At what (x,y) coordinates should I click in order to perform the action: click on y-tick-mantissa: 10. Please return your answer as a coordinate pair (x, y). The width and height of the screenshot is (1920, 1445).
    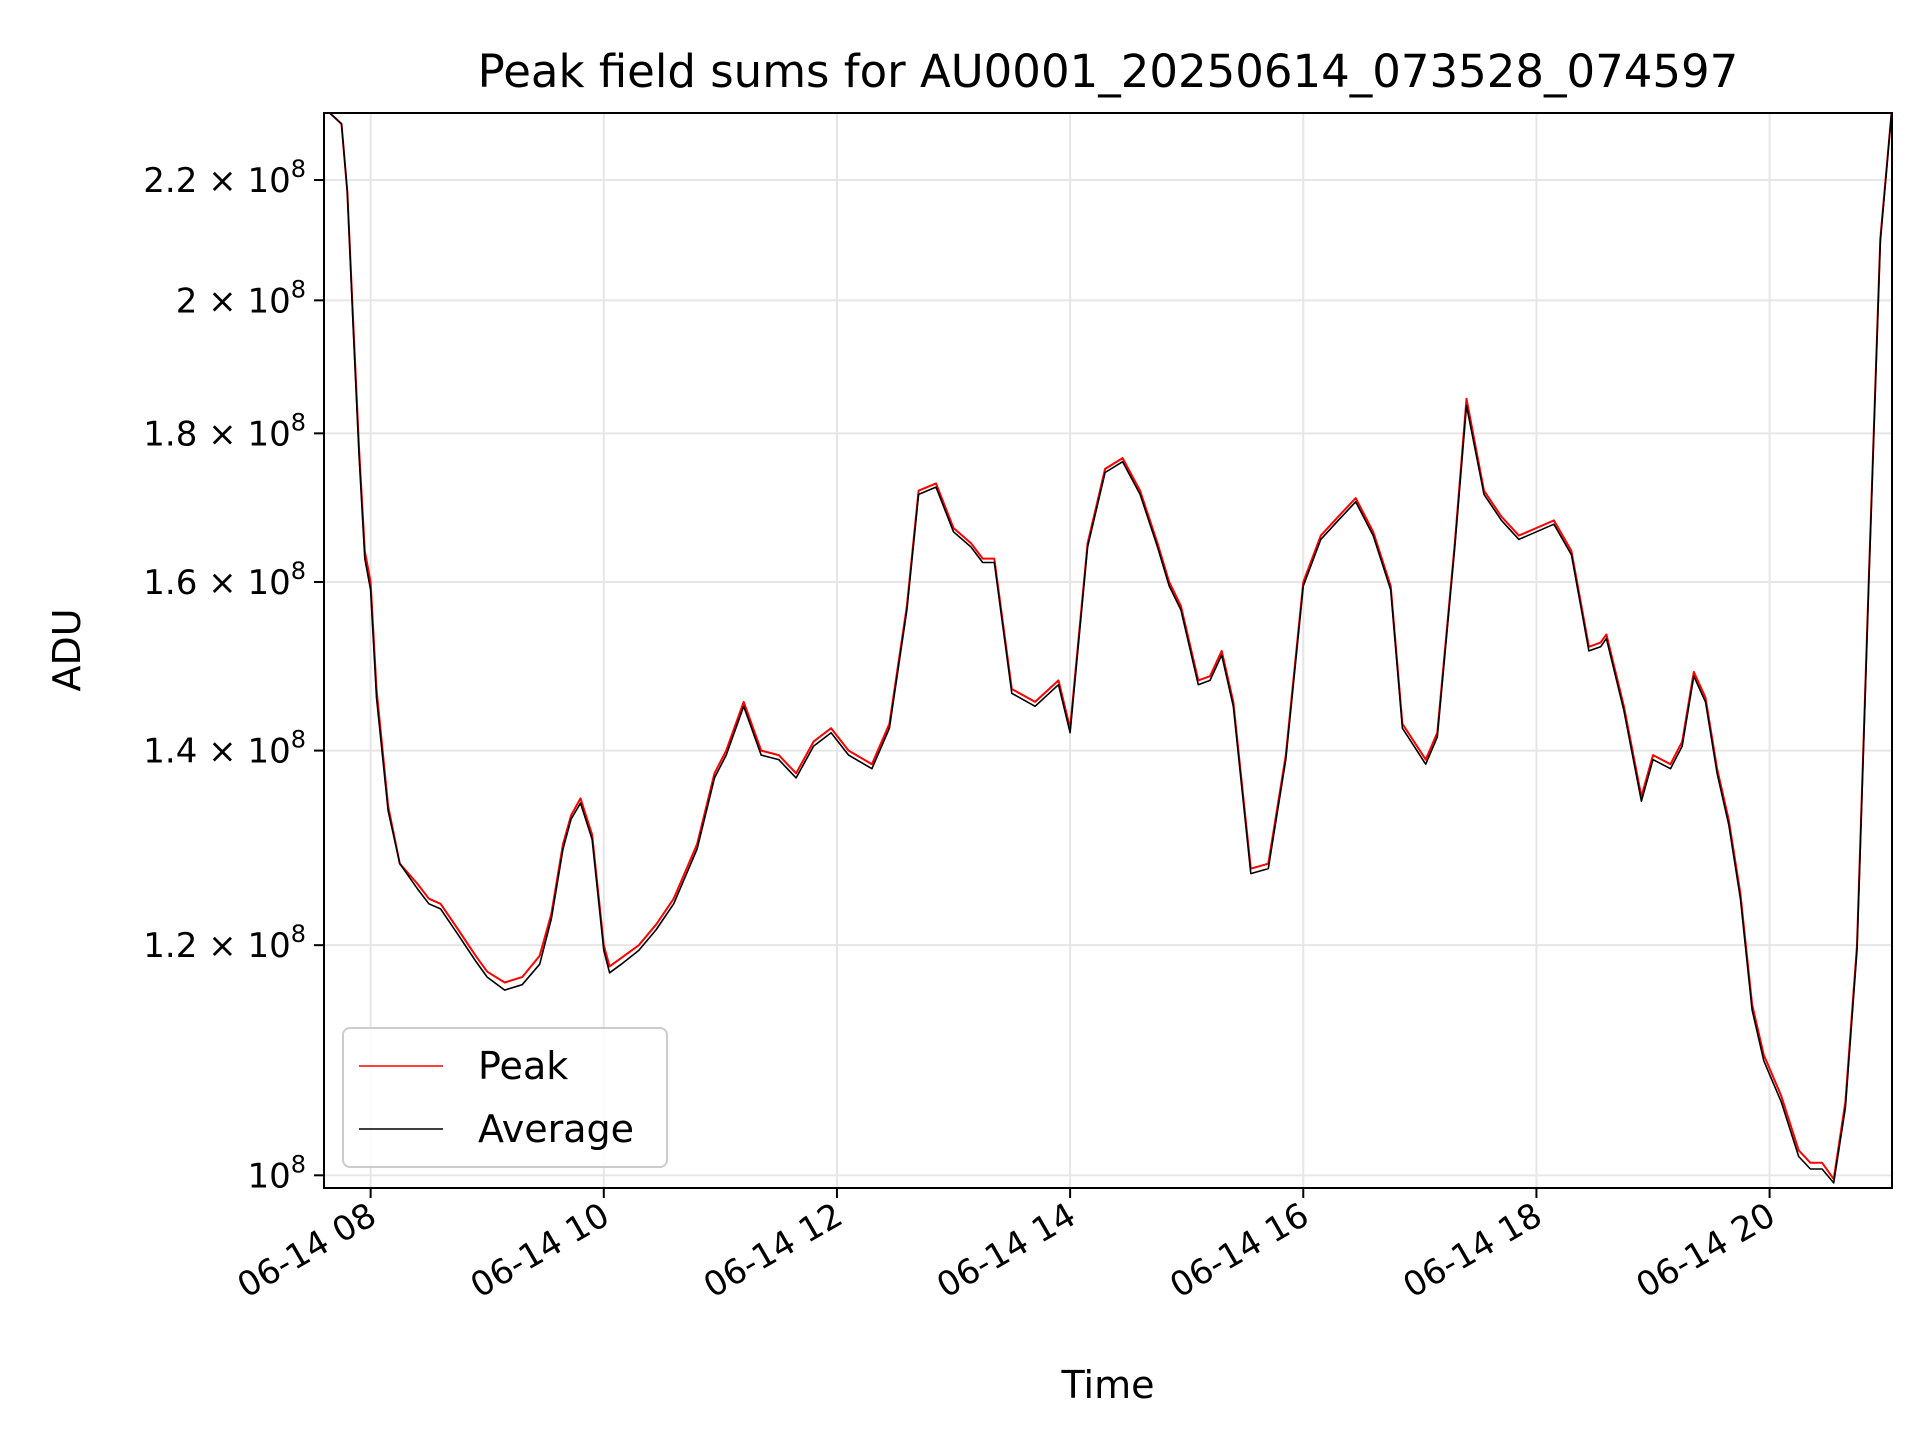
    Looking at the image, I should click on (268, 1176).